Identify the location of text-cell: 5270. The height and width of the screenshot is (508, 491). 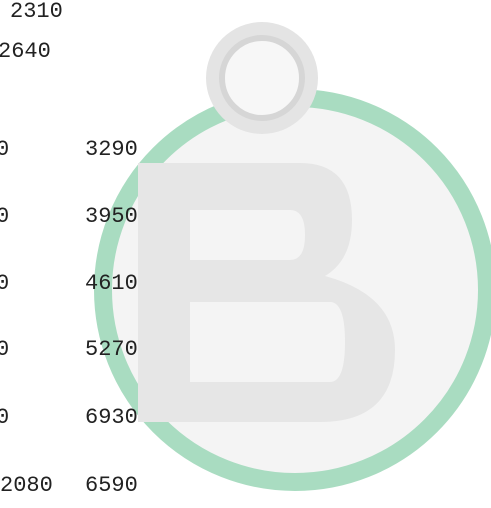
(111, 349).